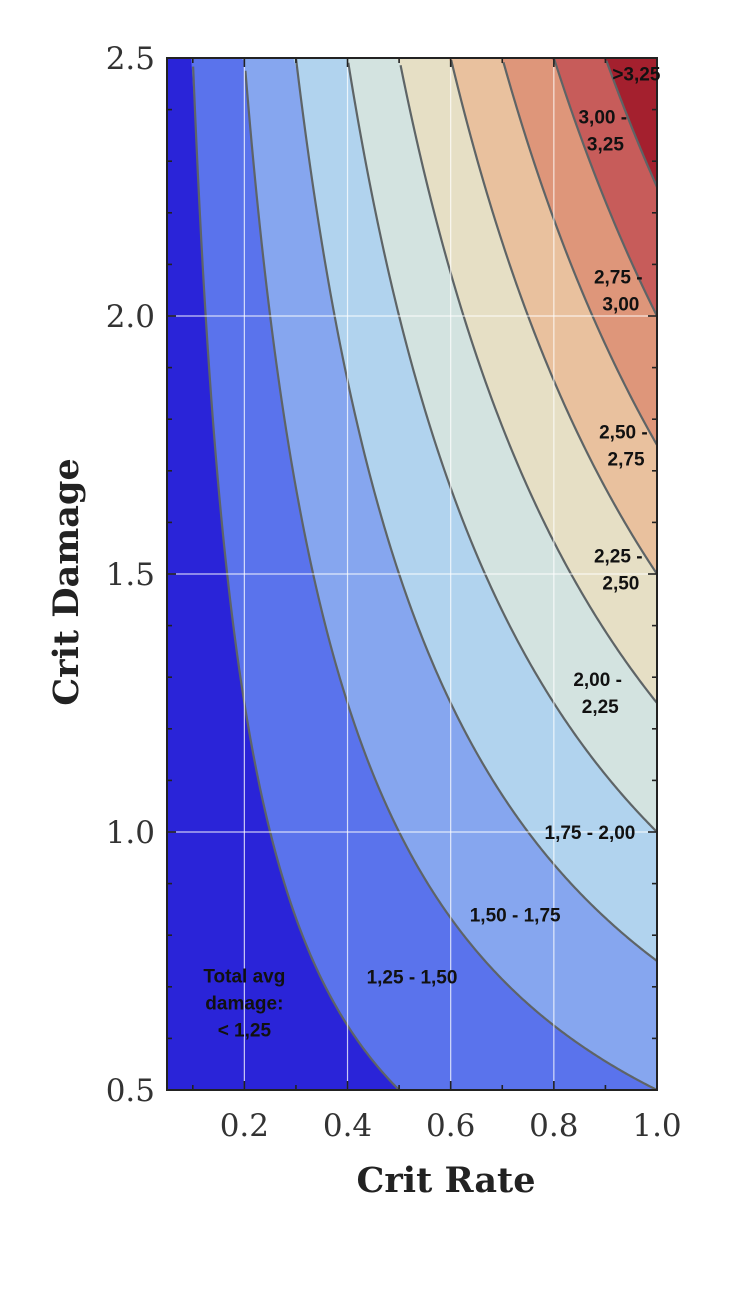 This screenshot has width=755, height=1313. Describe the element at coordinates (626, 433) in the screenshot. I see `region-label-line: 2,50 -` at that location.